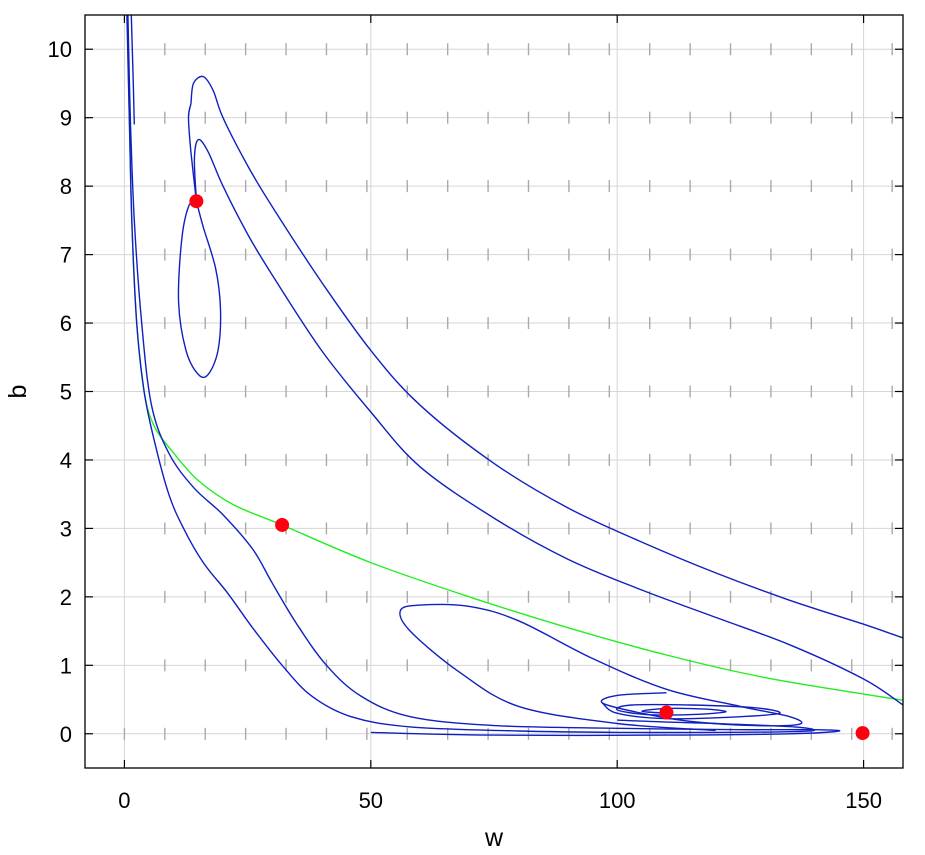 This screenshot has width=925, height=855. I want to click on x-axis-label: w, so click(494, 838).